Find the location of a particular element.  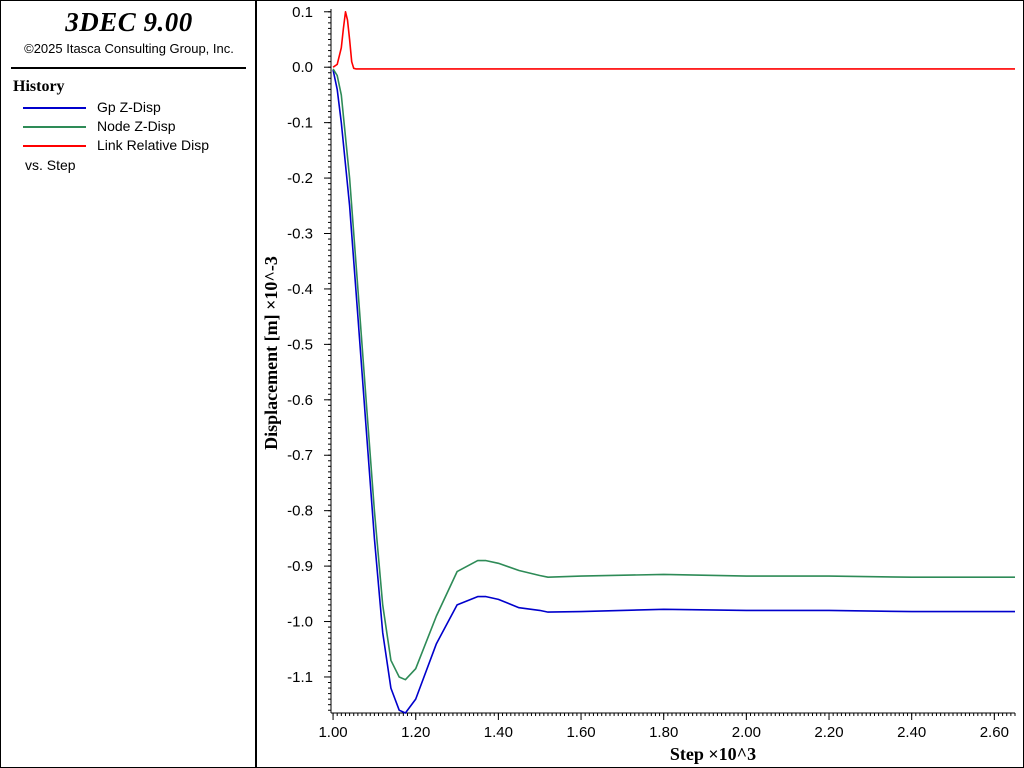

legend-item-link-relative-disp: Link Relative Disp is located at coordinates (138, 146).